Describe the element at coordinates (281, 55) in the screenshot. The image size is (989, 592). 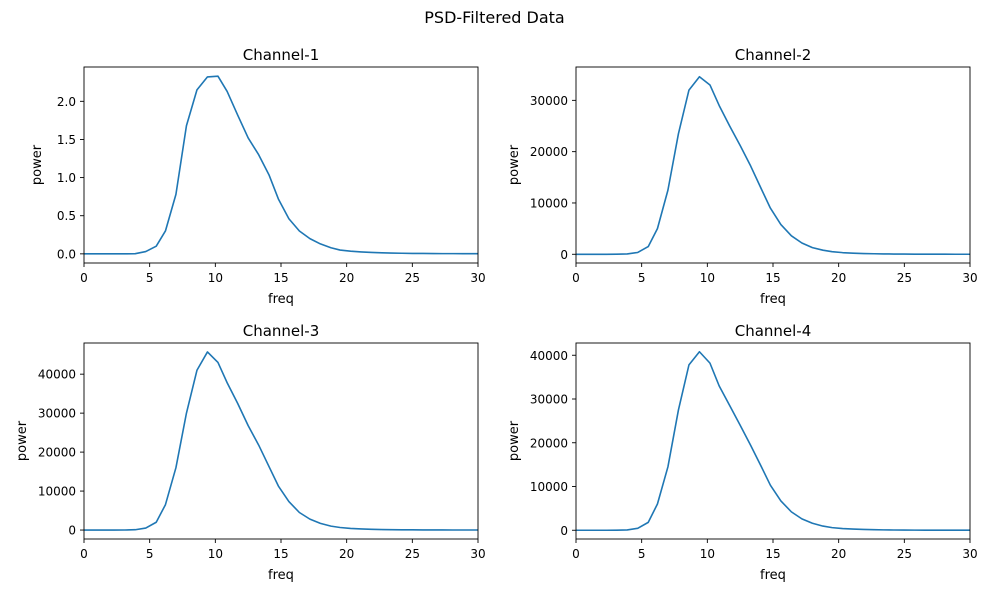
I see `subplot-title: Channel-1` at that location.